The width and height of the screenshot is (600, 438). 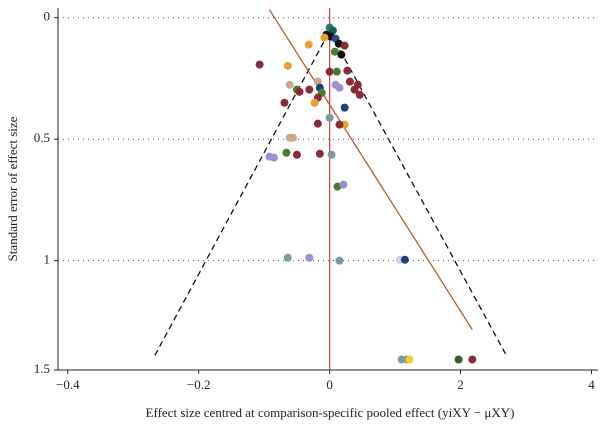 I want to click on y-axis-label: Standard error of effect size, so click(x=12, y=188).